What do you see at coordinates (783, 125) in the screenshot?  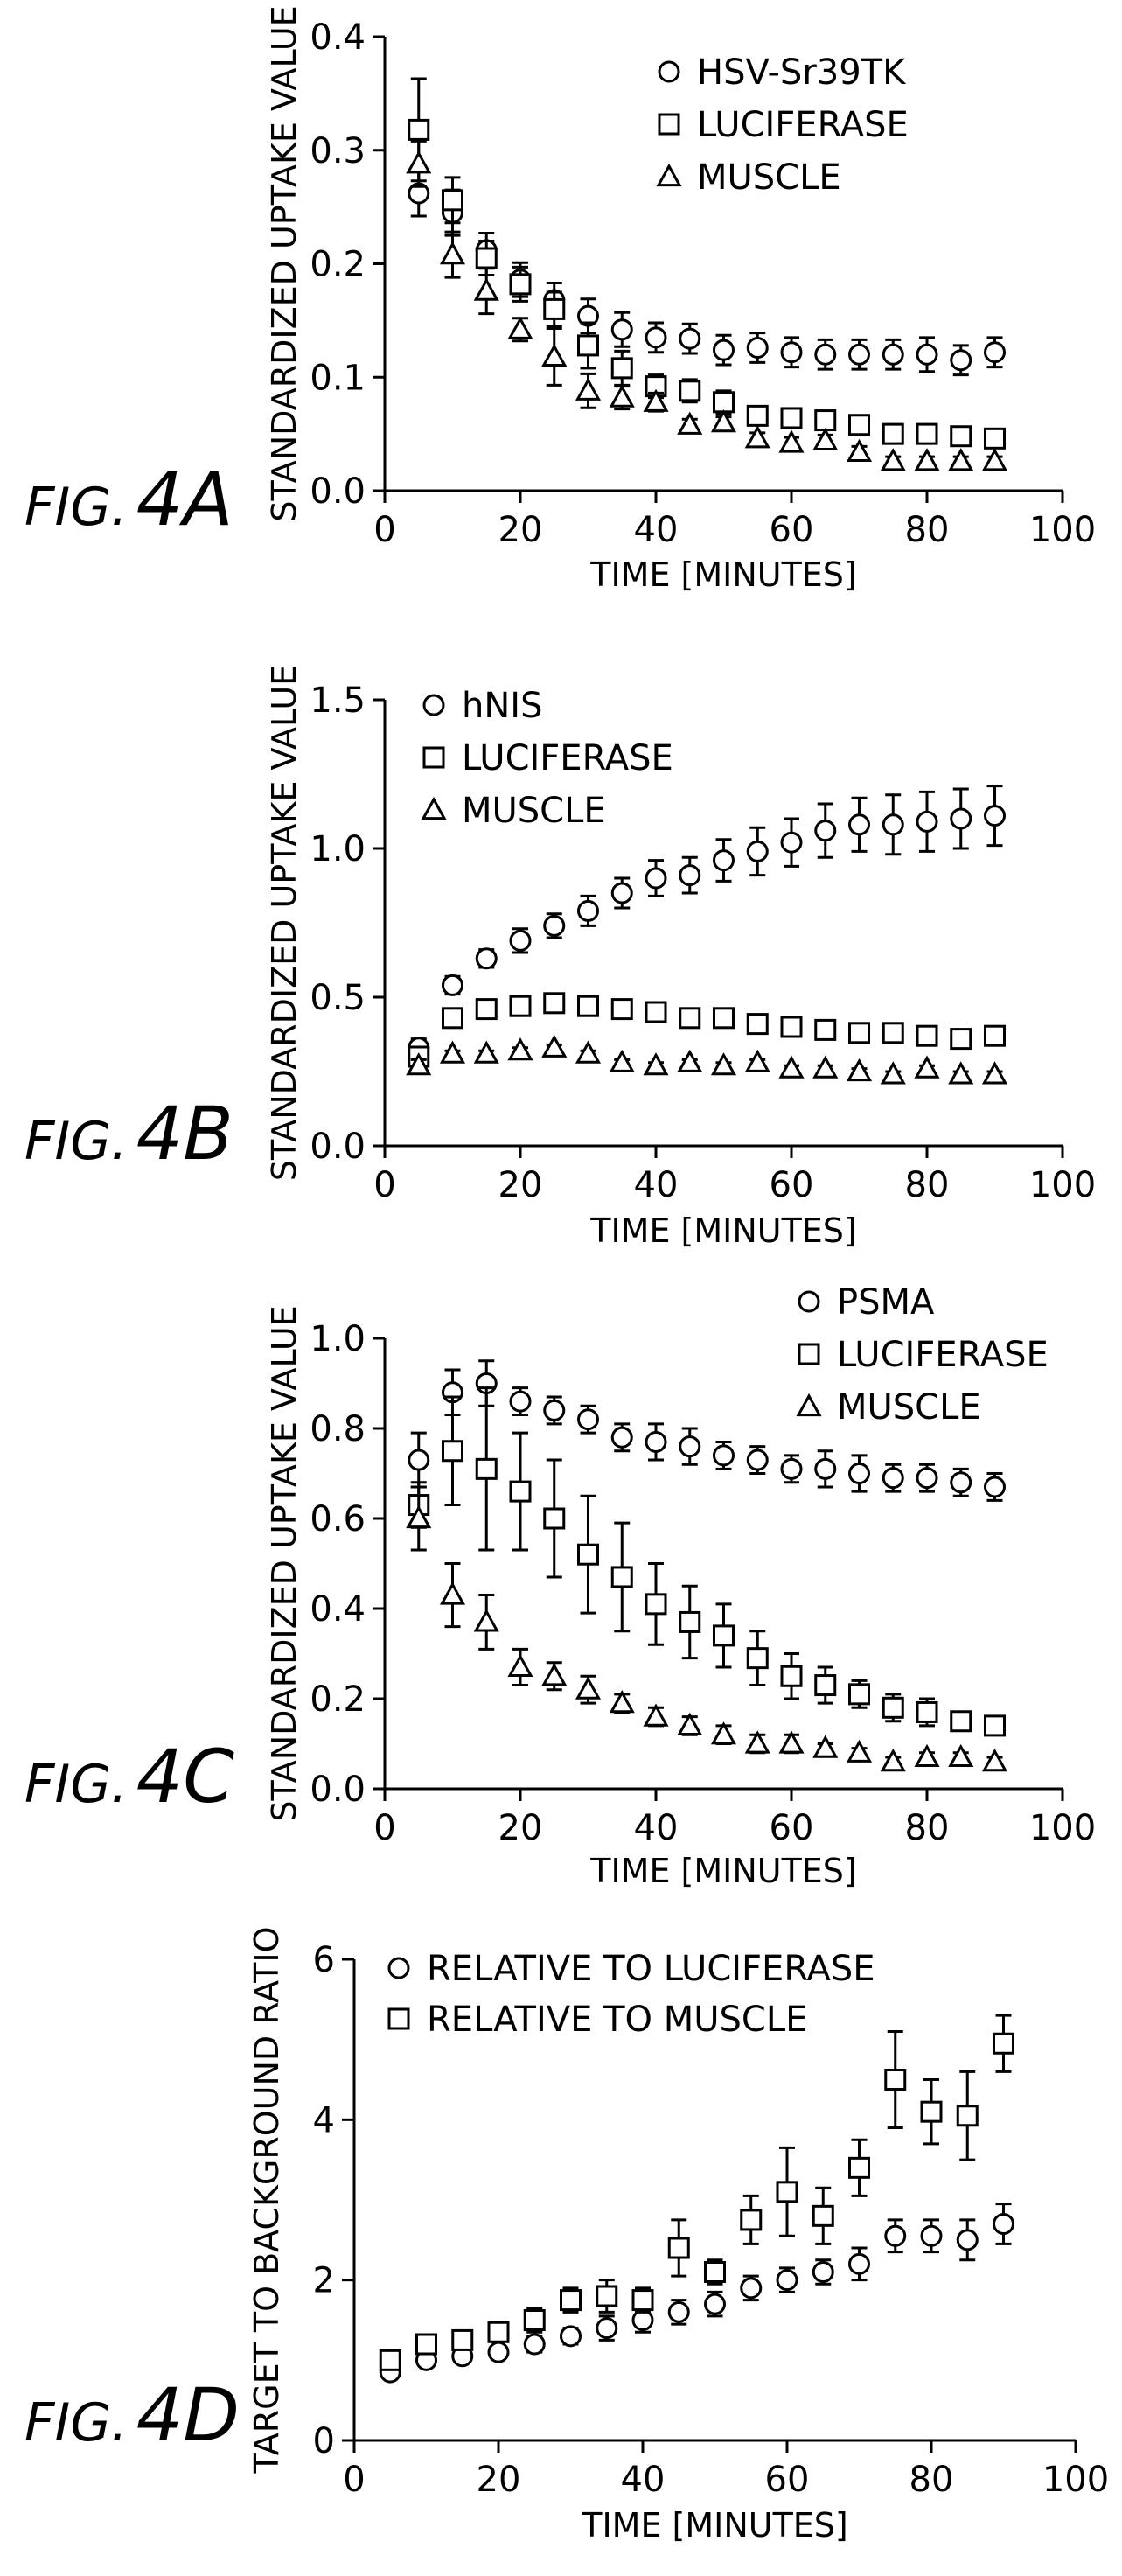 I see `legend: HSV-Sr39TK LUCIFERASE MUSCLE` at bounding box center [783, 125].